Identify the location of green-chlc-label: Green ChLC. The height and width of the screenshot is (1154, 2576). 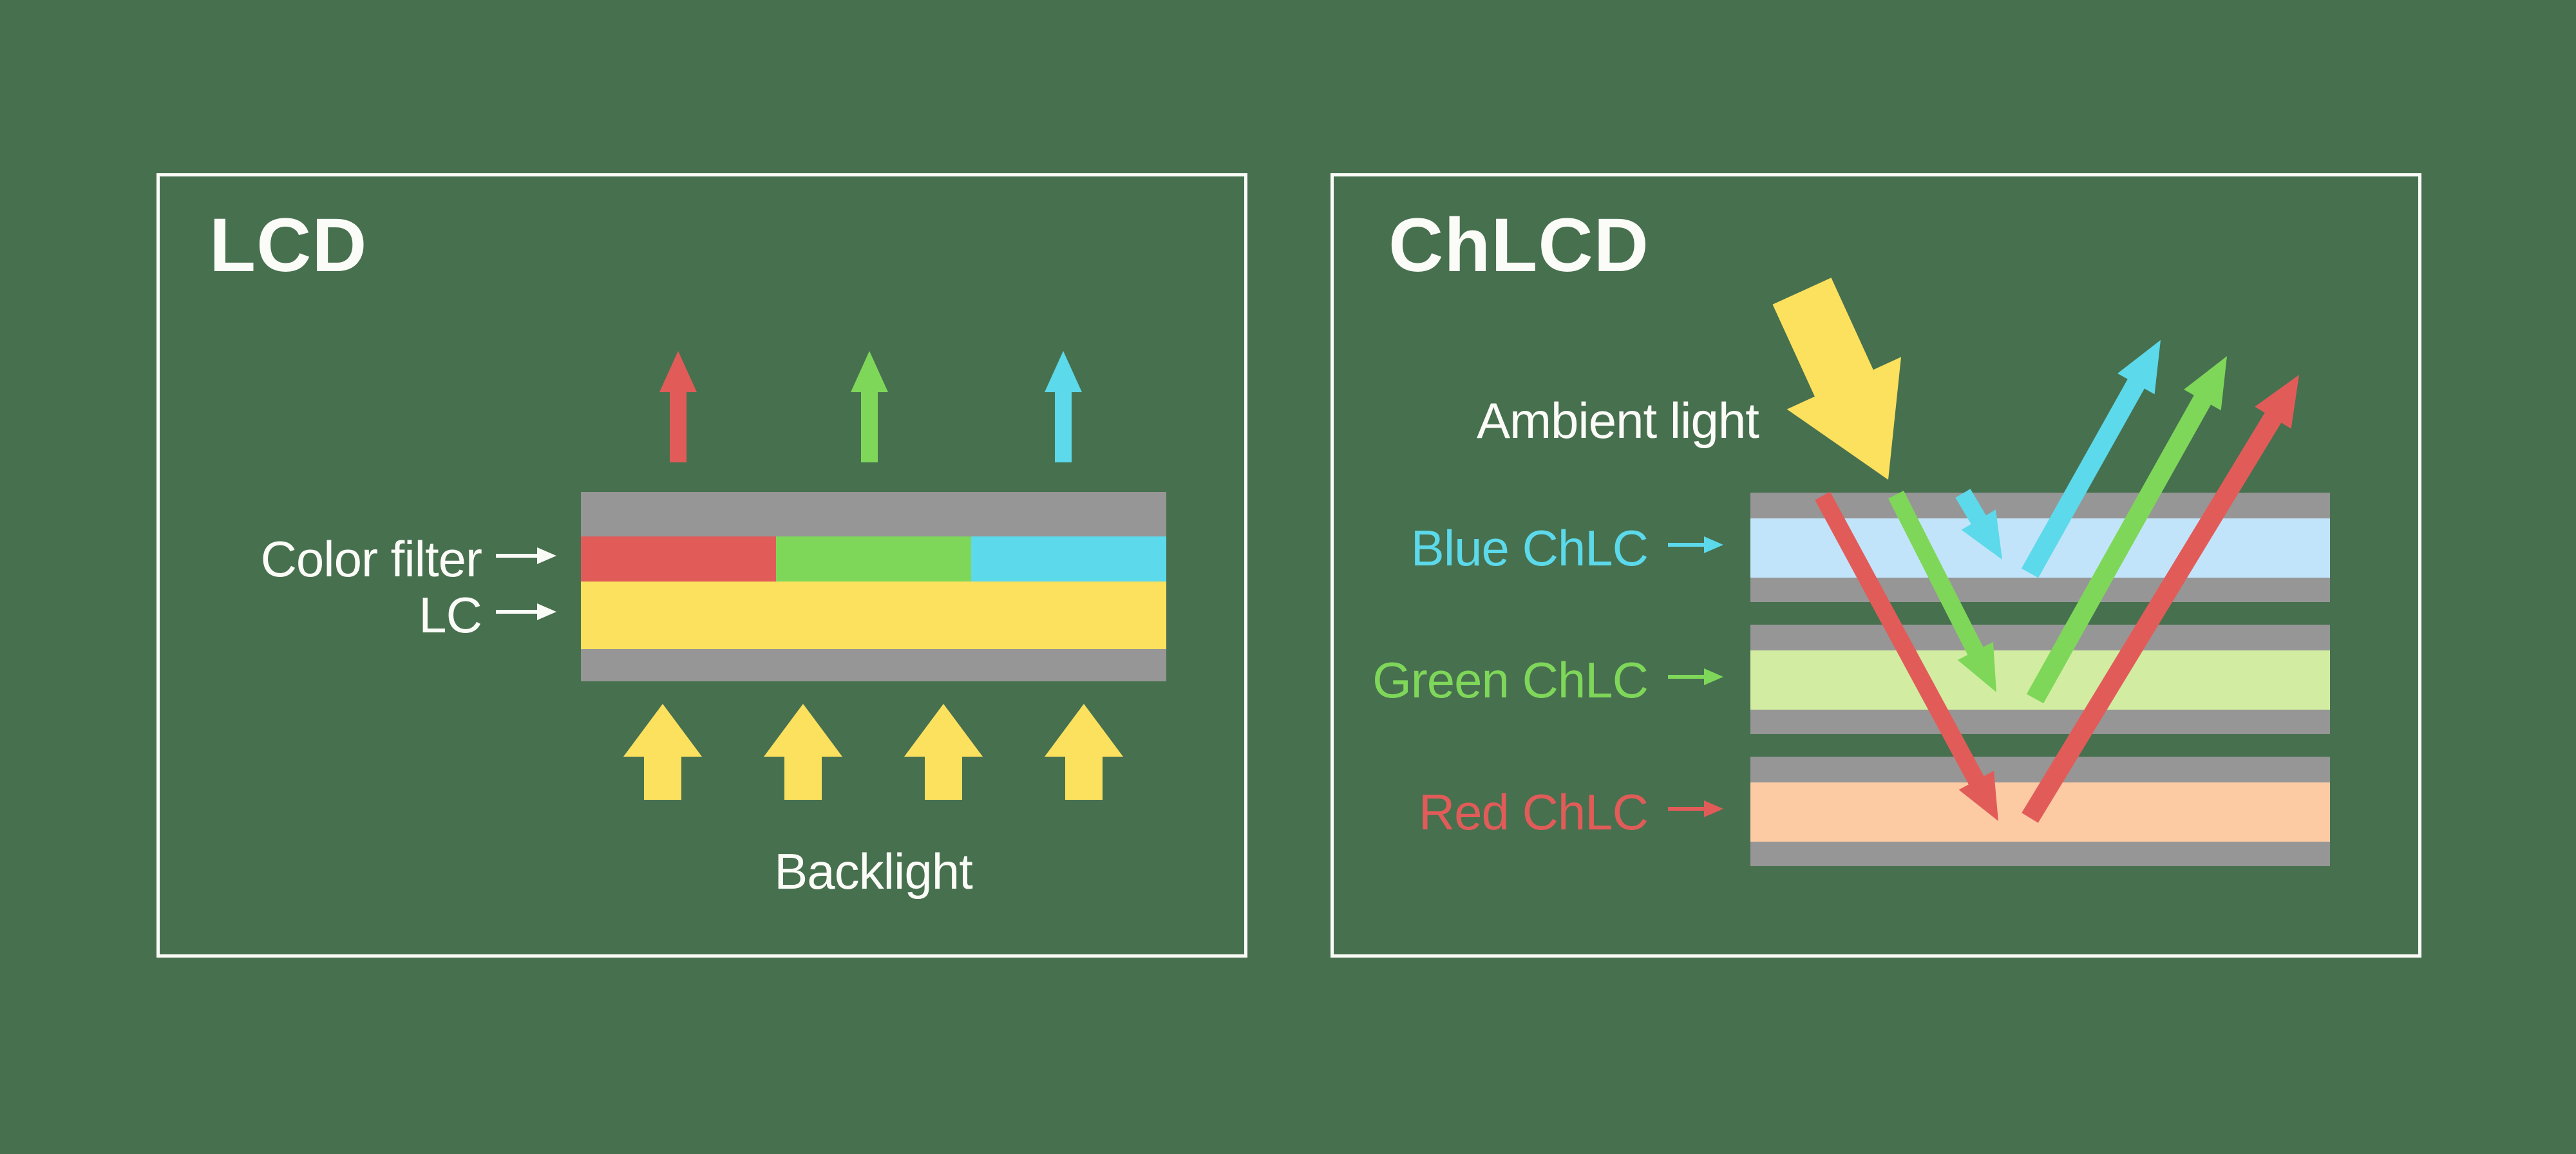
(1510, 680).